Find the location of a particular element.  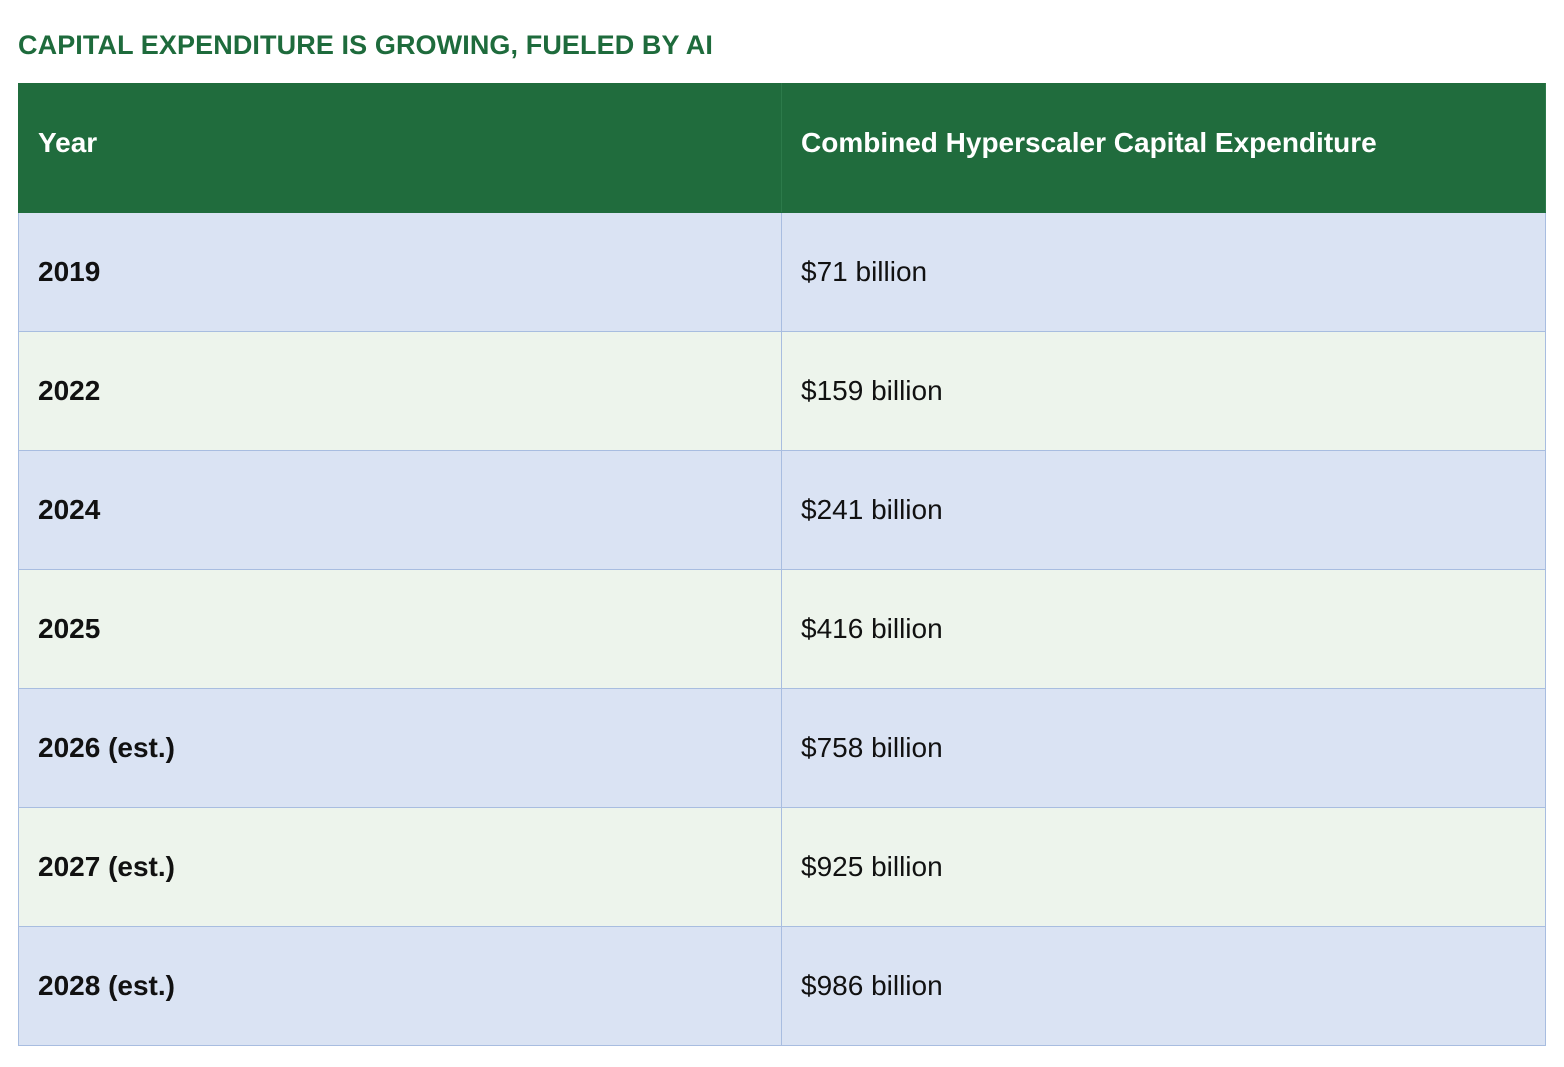

capex-value-cell: $71 billion is located at coordinates (1163, 272).